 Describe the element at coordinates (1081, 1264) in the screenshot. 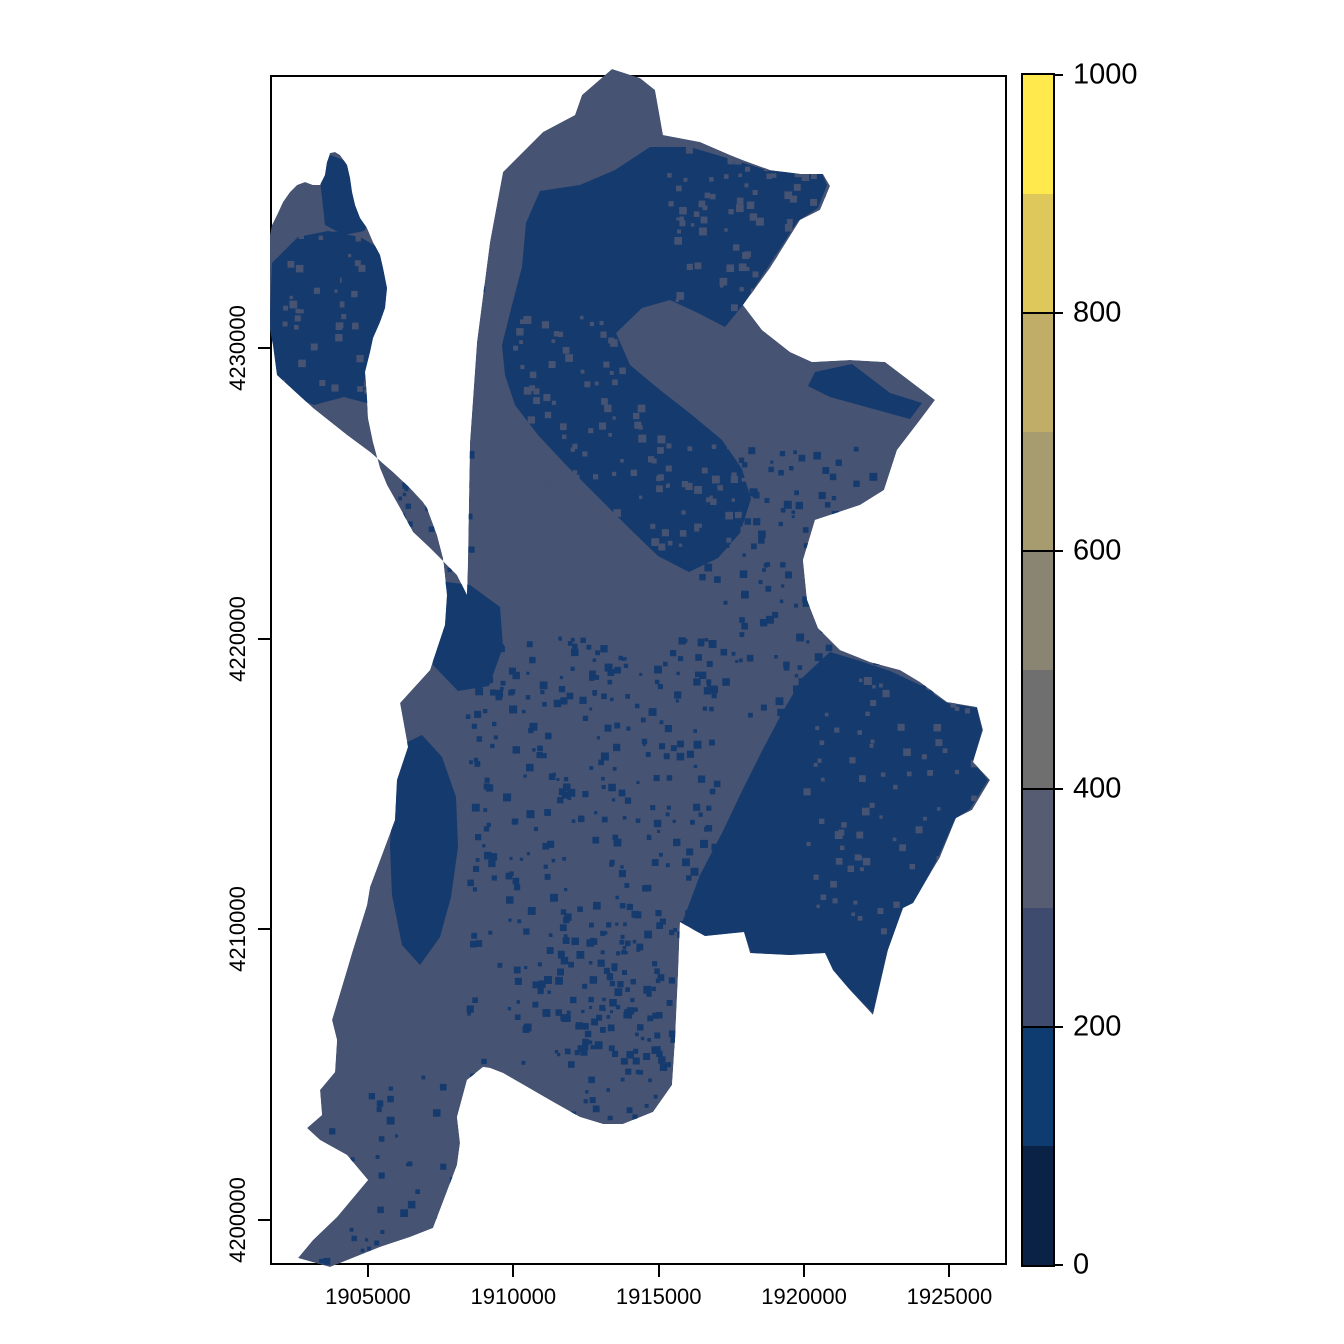

I see `legend-tick-label: 0` at that location.